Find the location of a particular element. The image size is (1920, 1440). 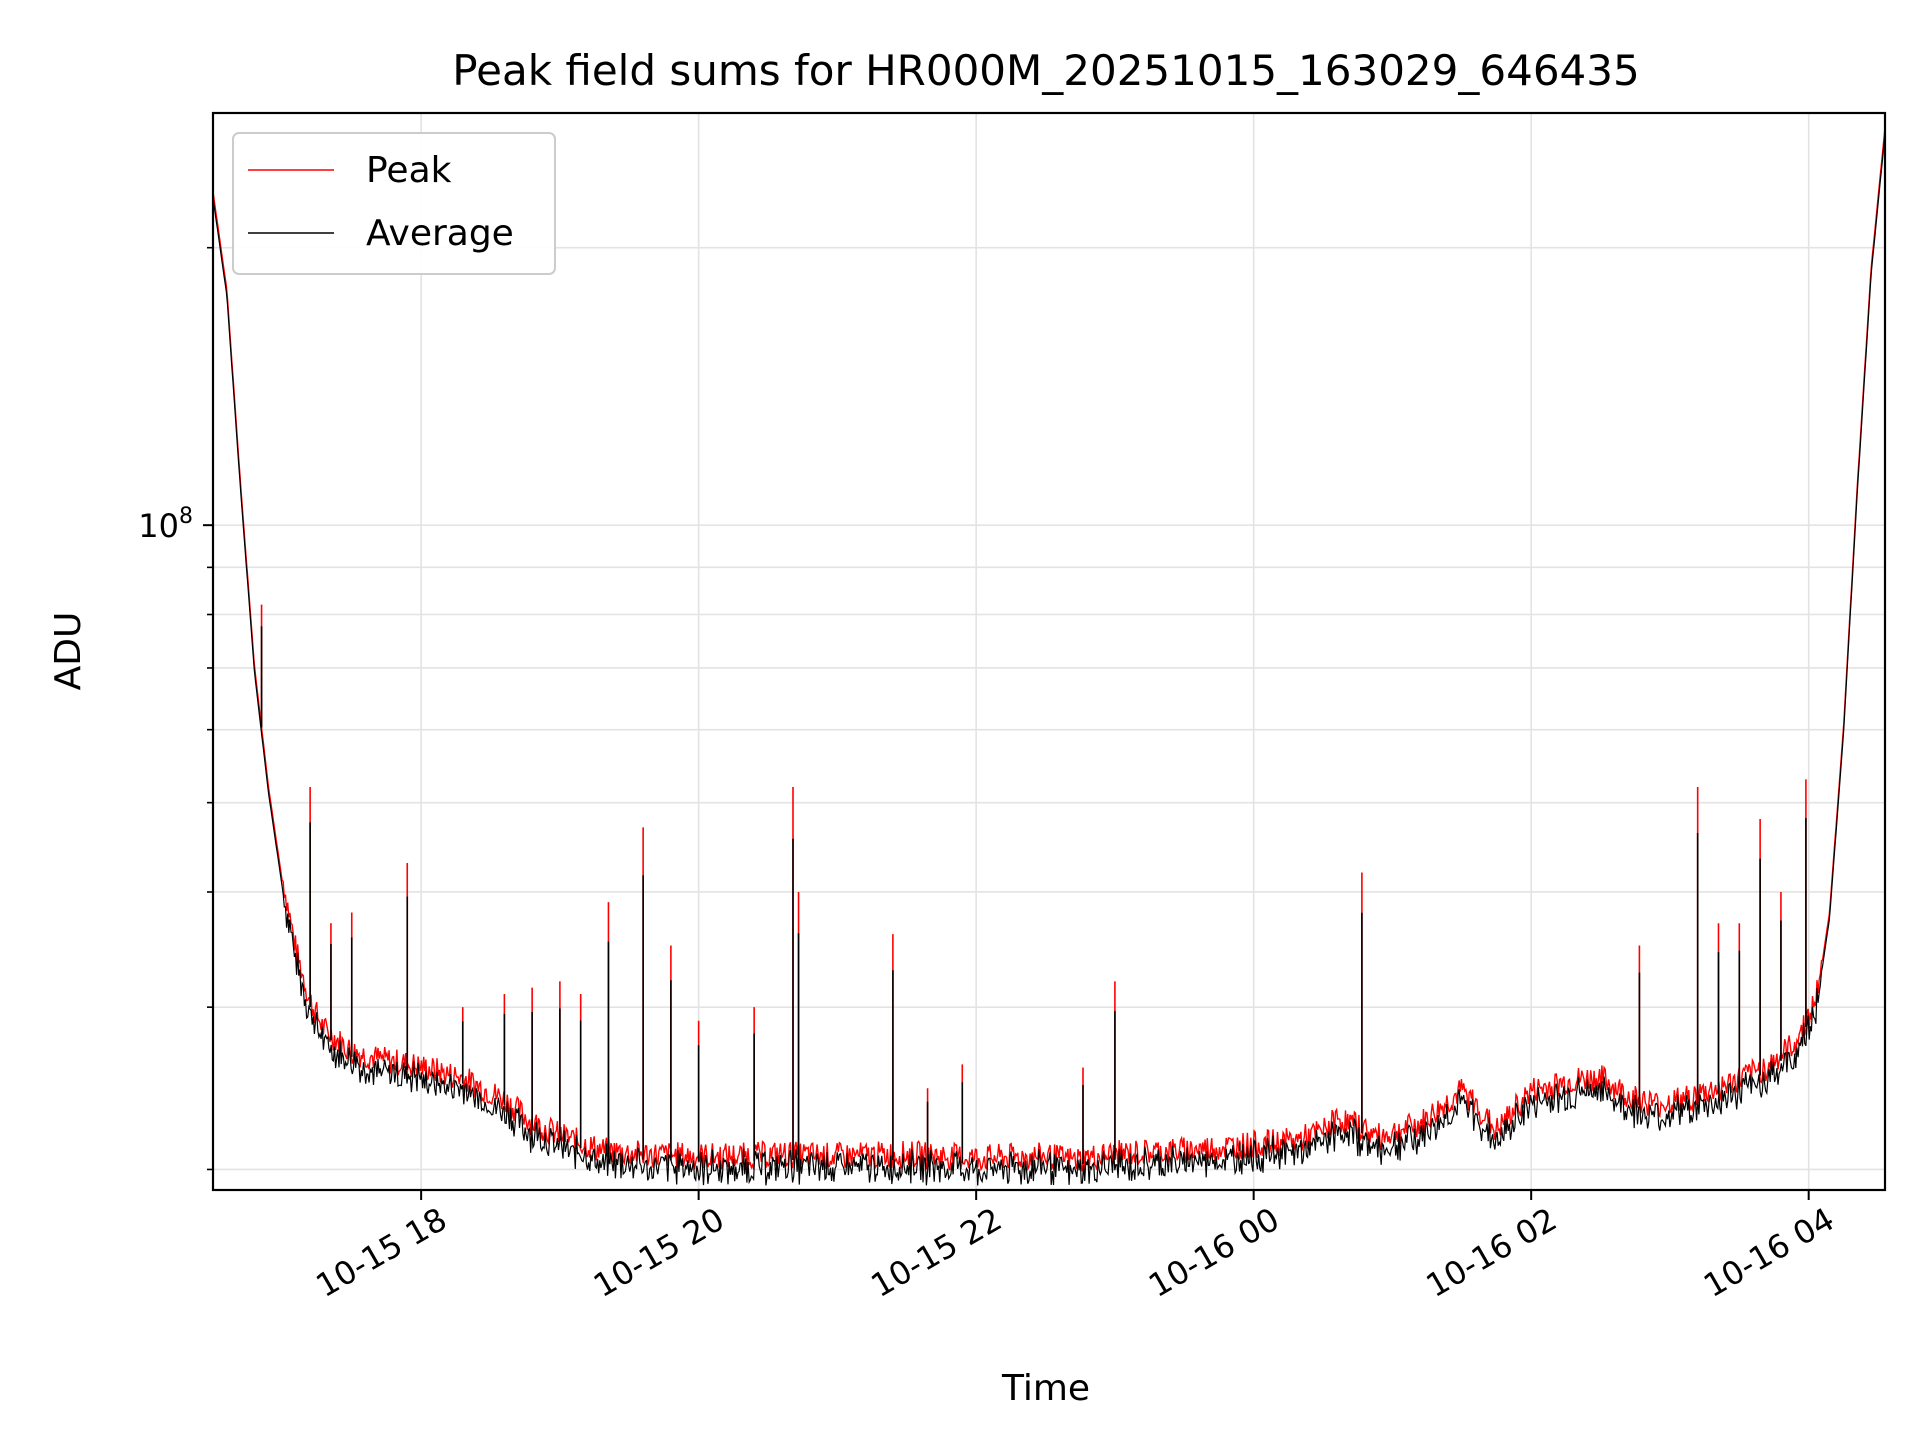

y-tick-label: 108 is located at coordinates (165, 524).